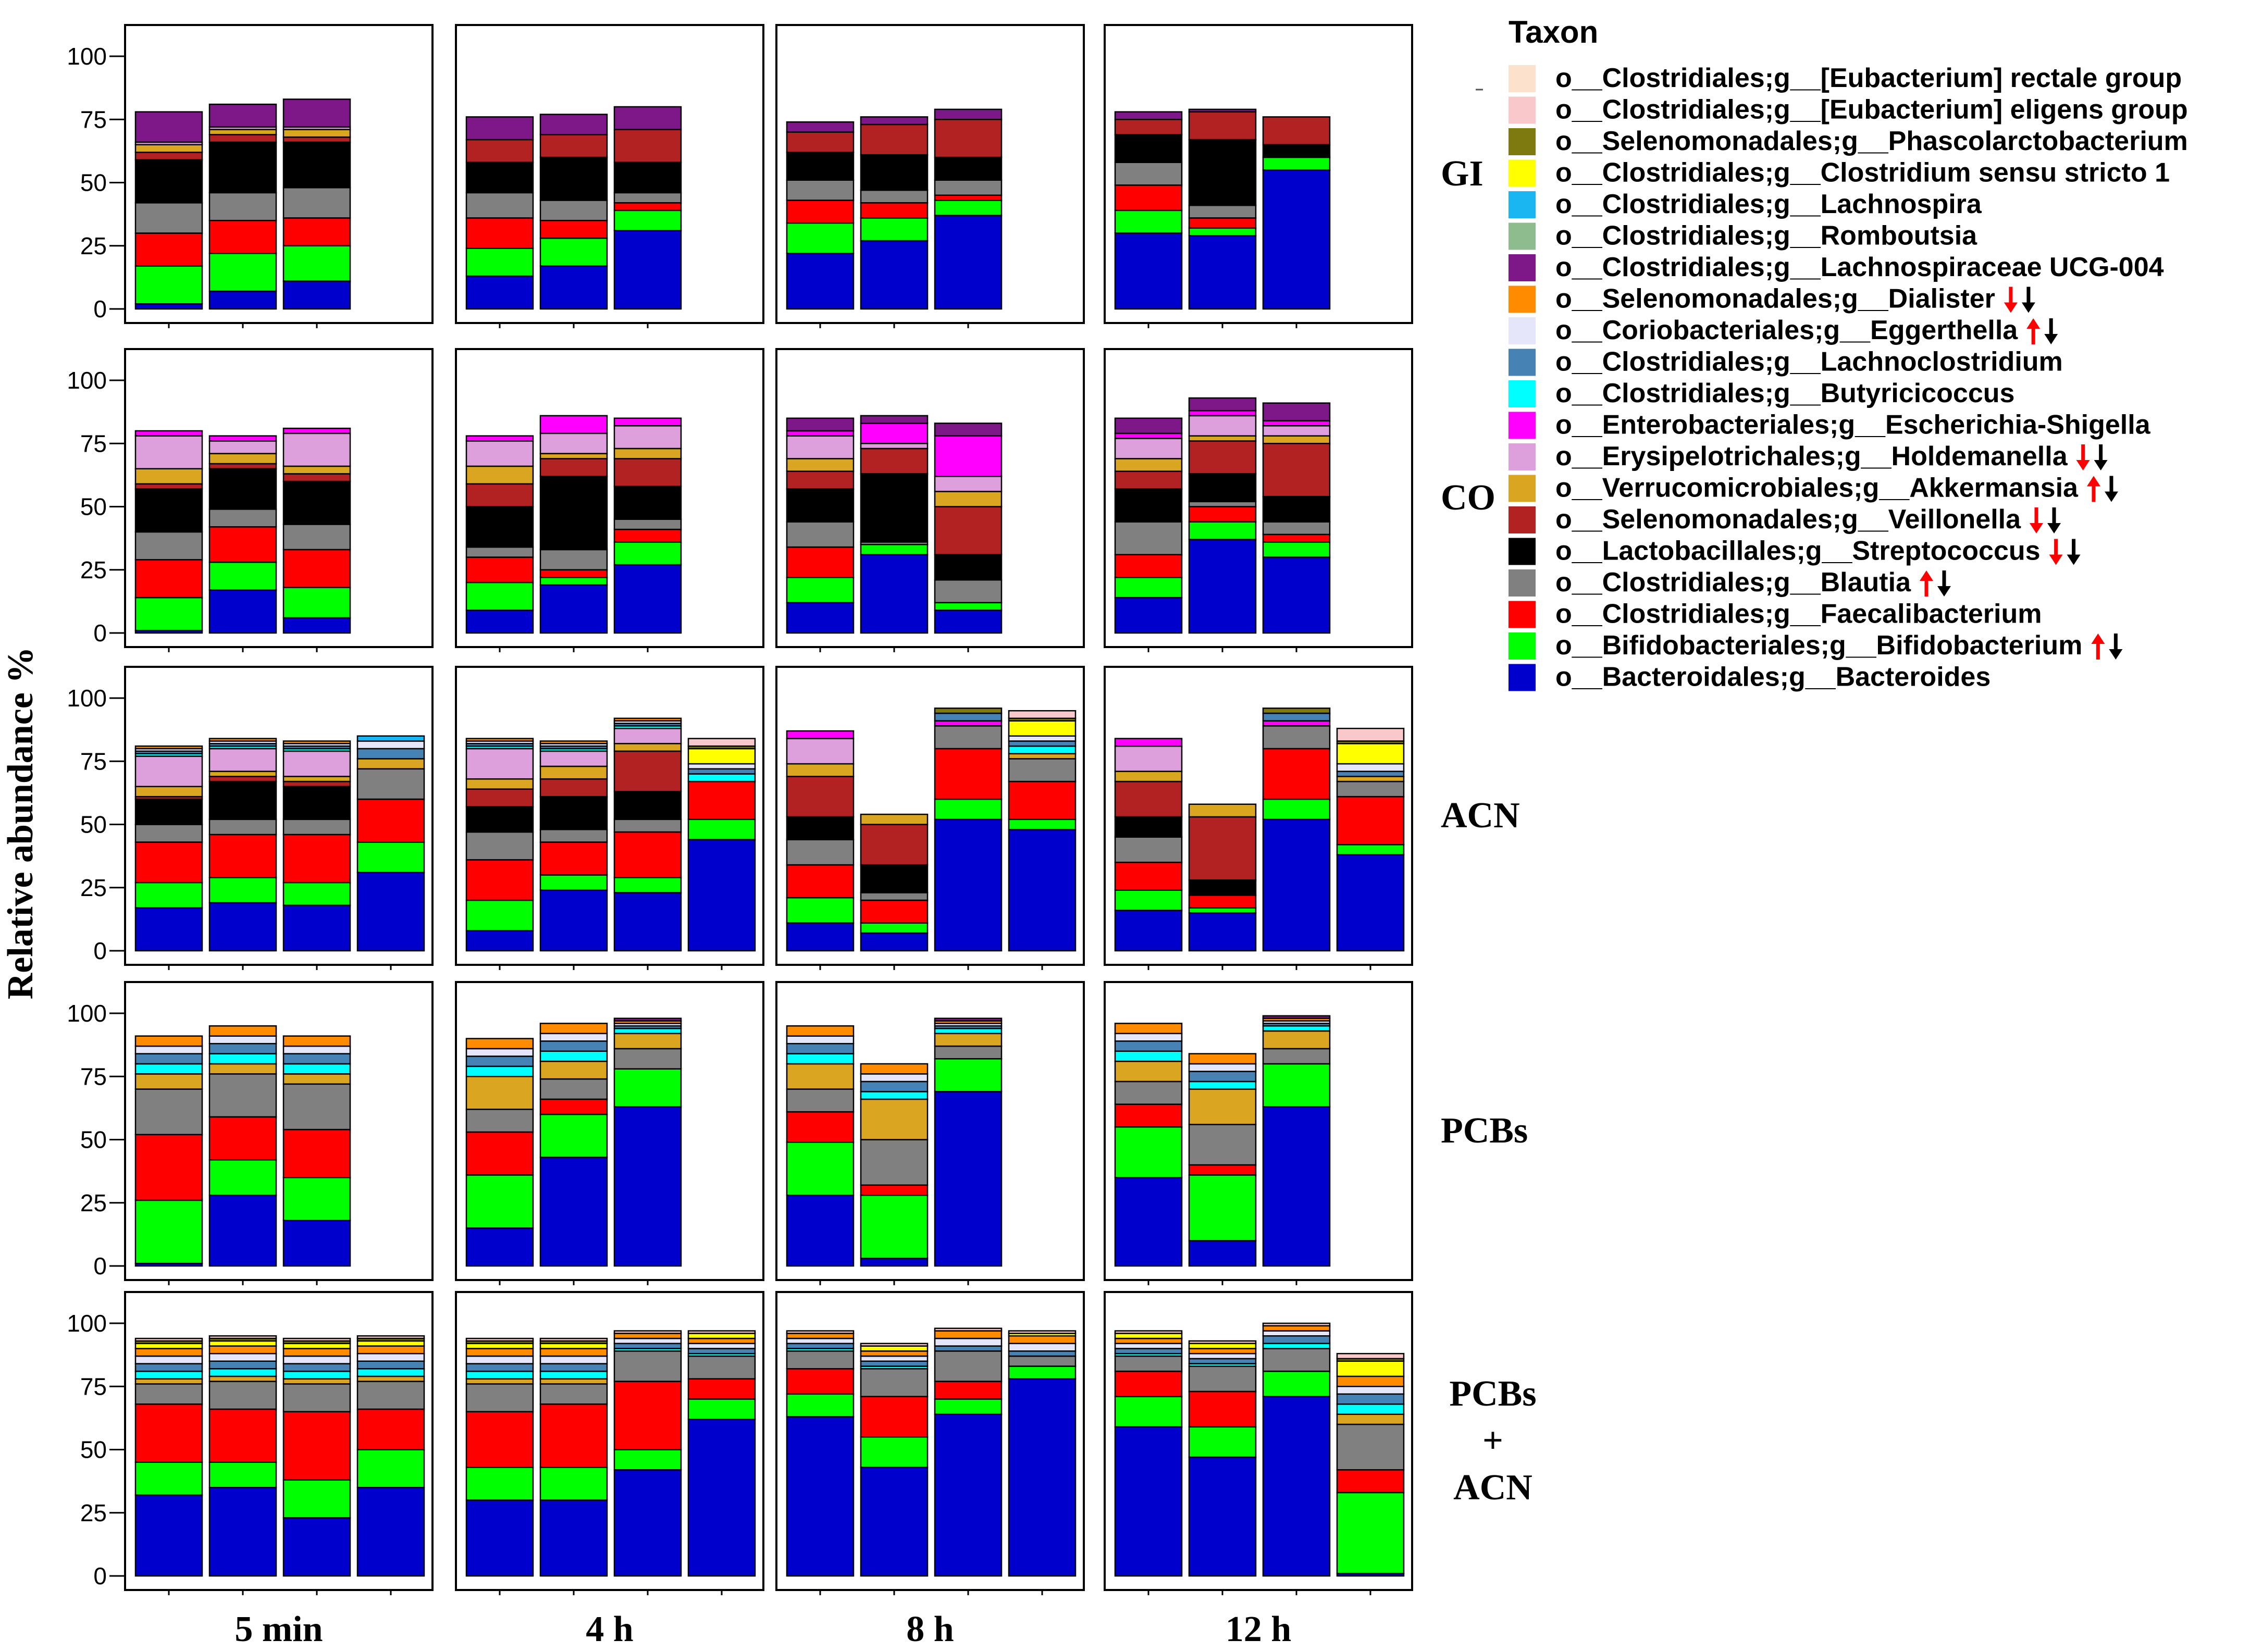 The height and width of the screenshot is (1652, 2250). What do you see at coordinates (1785, 393) in the screenshot?
I see `legend-label: o__Clostridiales;g__Butyricicoccus` at bounding box center [1785, 393].